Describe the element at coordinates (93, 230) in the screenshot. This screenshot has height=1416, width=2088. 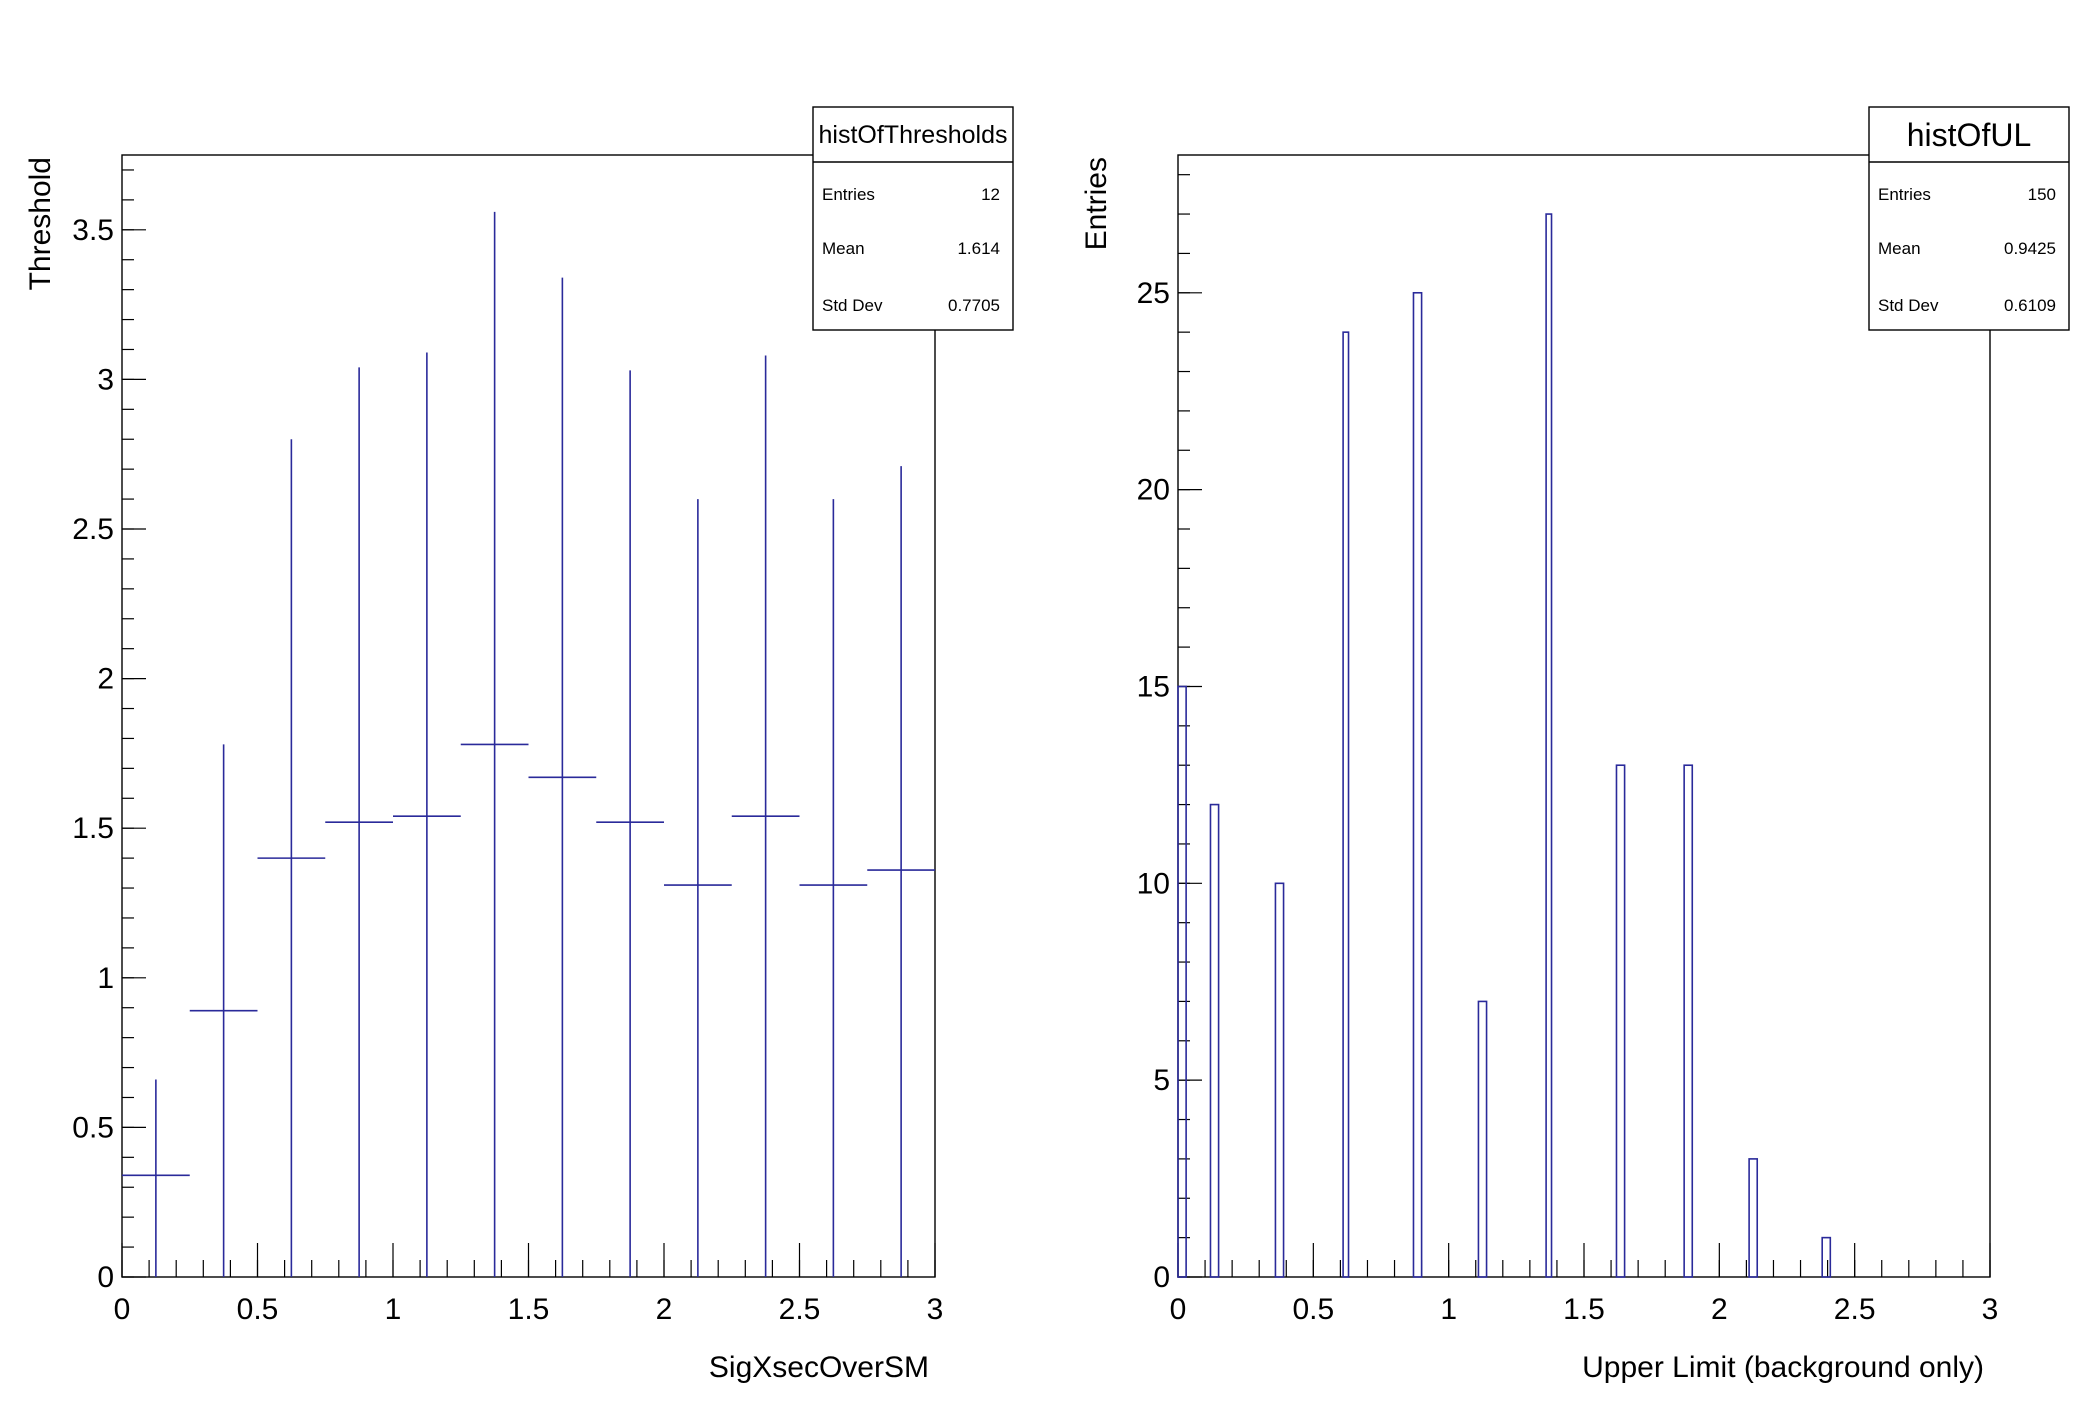
I see `y-tick-label: 3.5` at that location.